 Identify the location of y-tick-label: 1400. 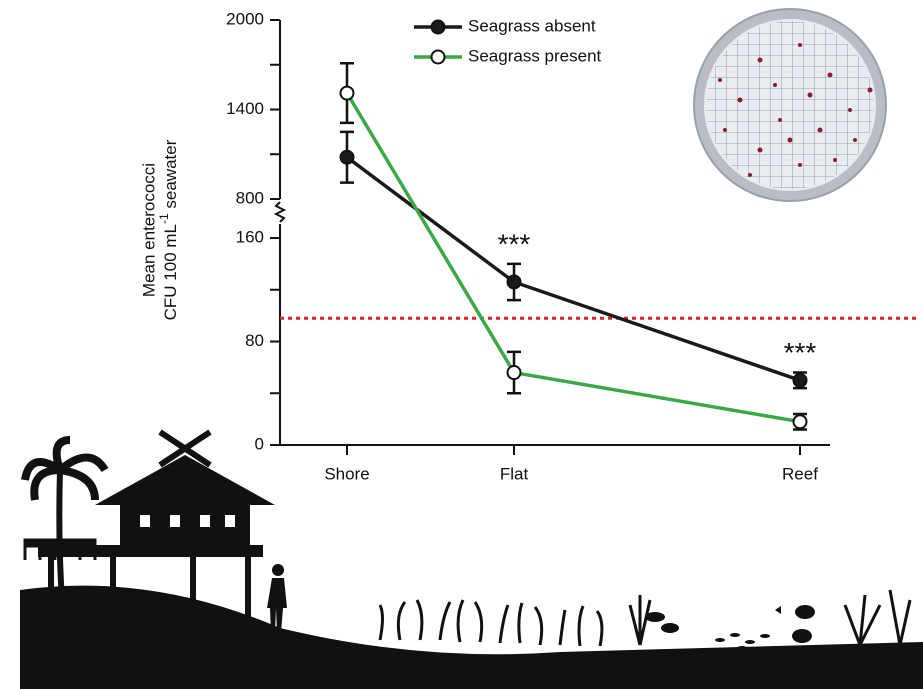
(245, 108).